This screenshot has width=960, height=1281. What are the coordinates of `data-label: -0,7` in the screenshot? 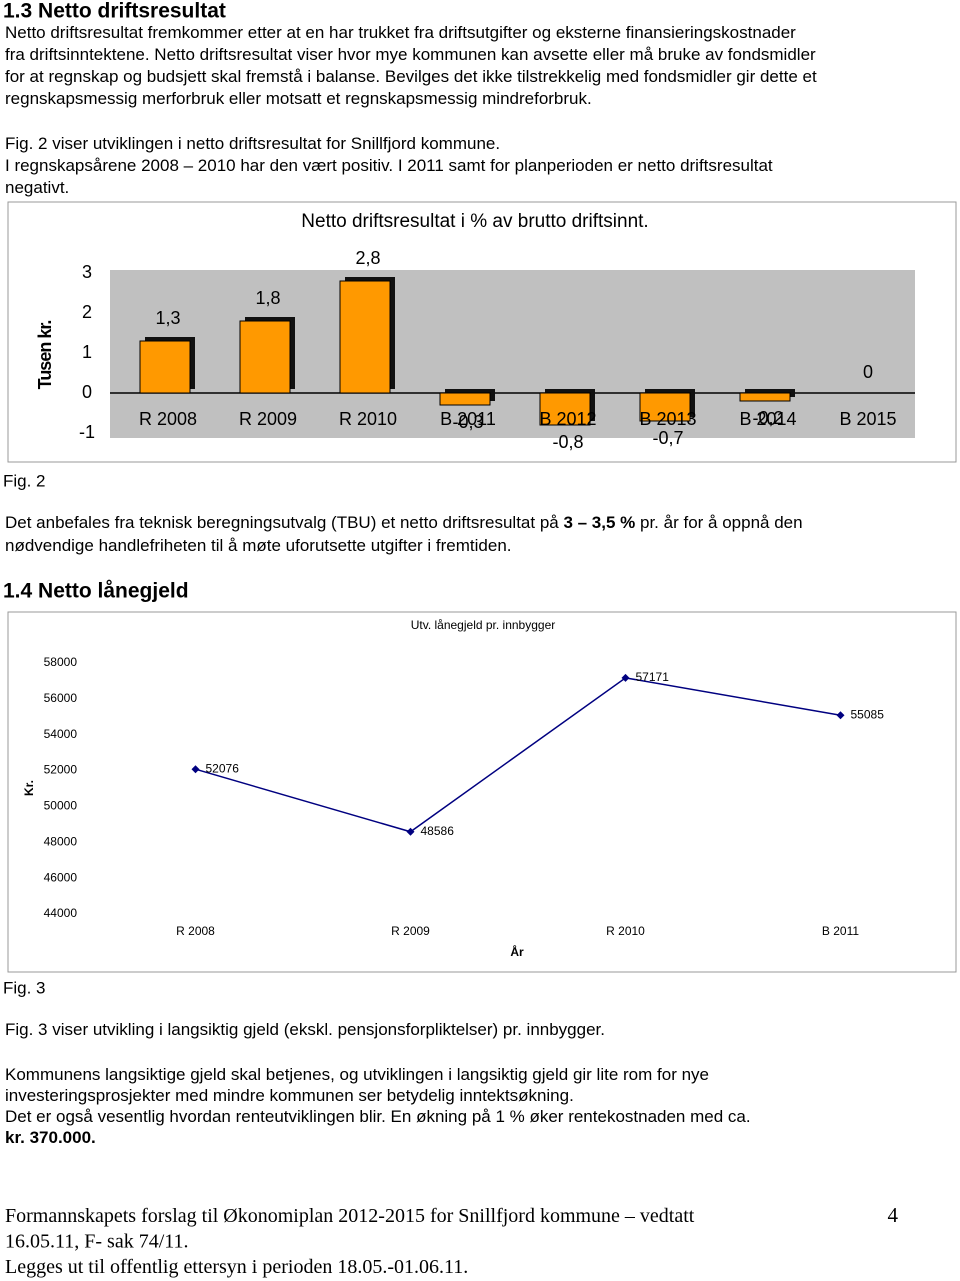 It's located at (667, 438).